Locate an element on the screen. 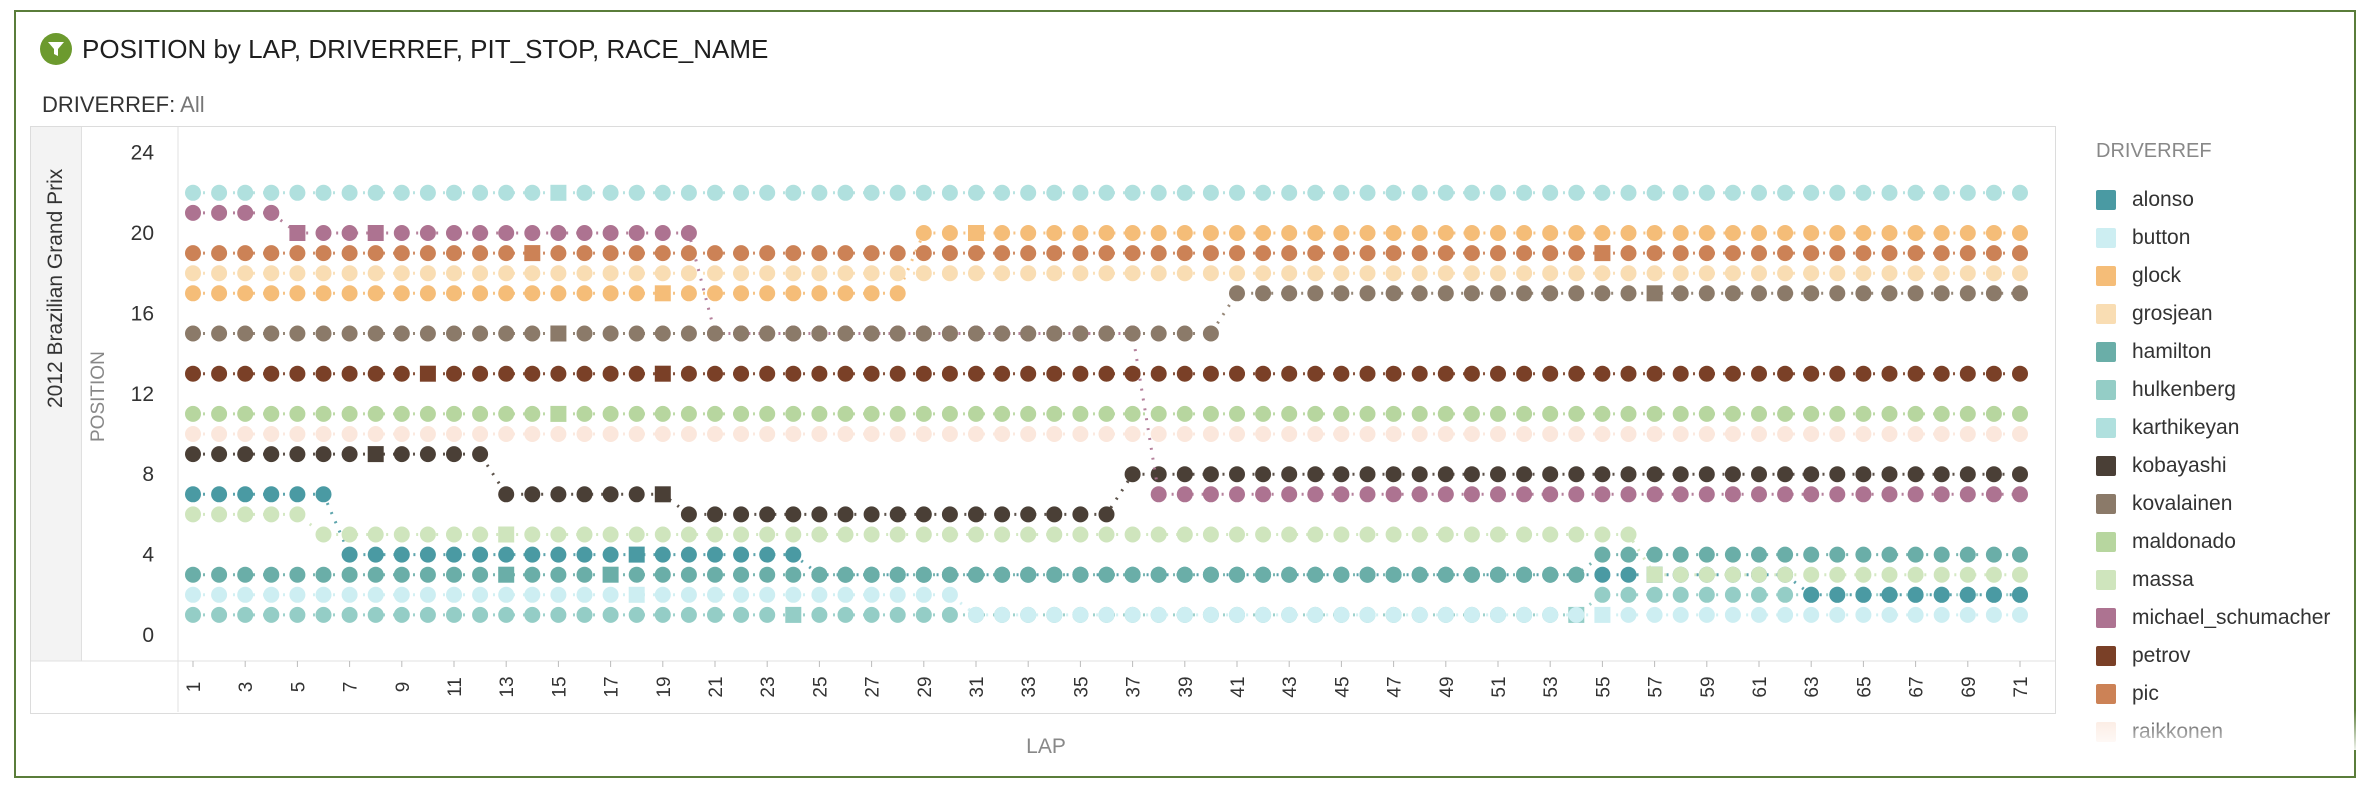 The height and width of the screenshot is (790, 2372). pit-stop-marker-kovalainen is located at coordinates (558, 333).